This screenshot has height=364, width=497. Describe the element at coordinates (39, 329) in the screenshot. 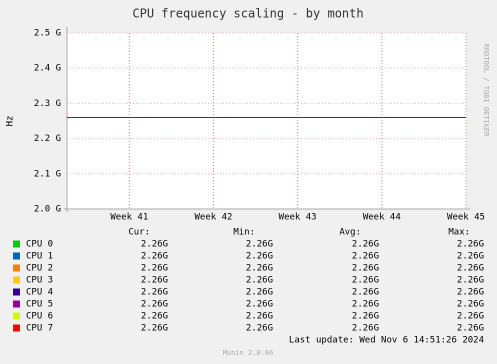

I see `legend-label: CPU 7` at that location.